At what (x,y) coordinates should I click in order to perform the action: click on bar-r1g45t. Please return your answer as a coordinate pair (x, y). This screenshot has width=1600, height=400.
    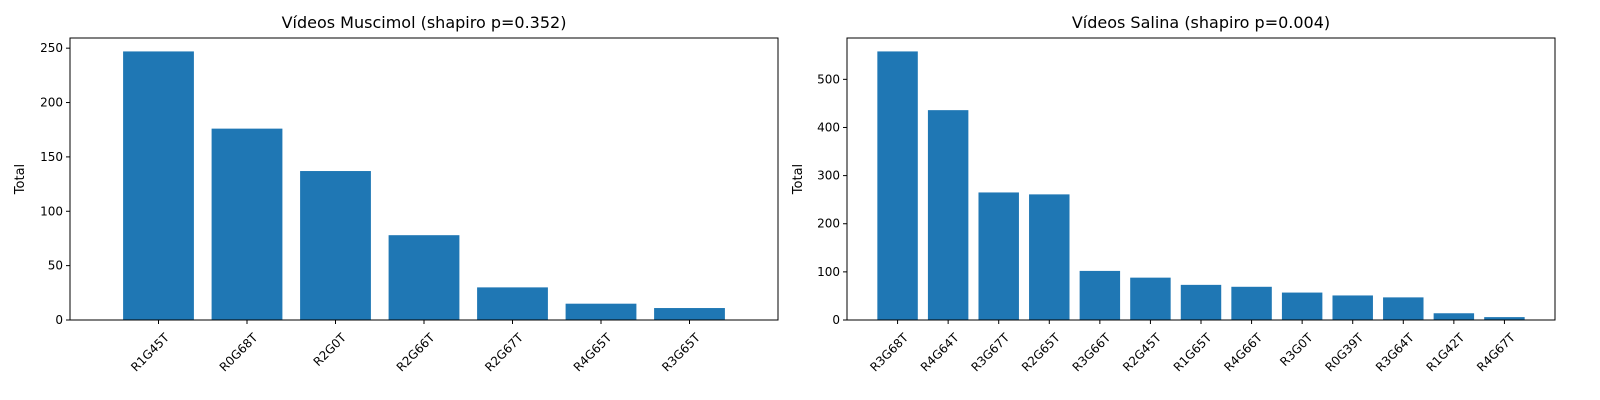
    Looking at the image, I should click on (158, 186).